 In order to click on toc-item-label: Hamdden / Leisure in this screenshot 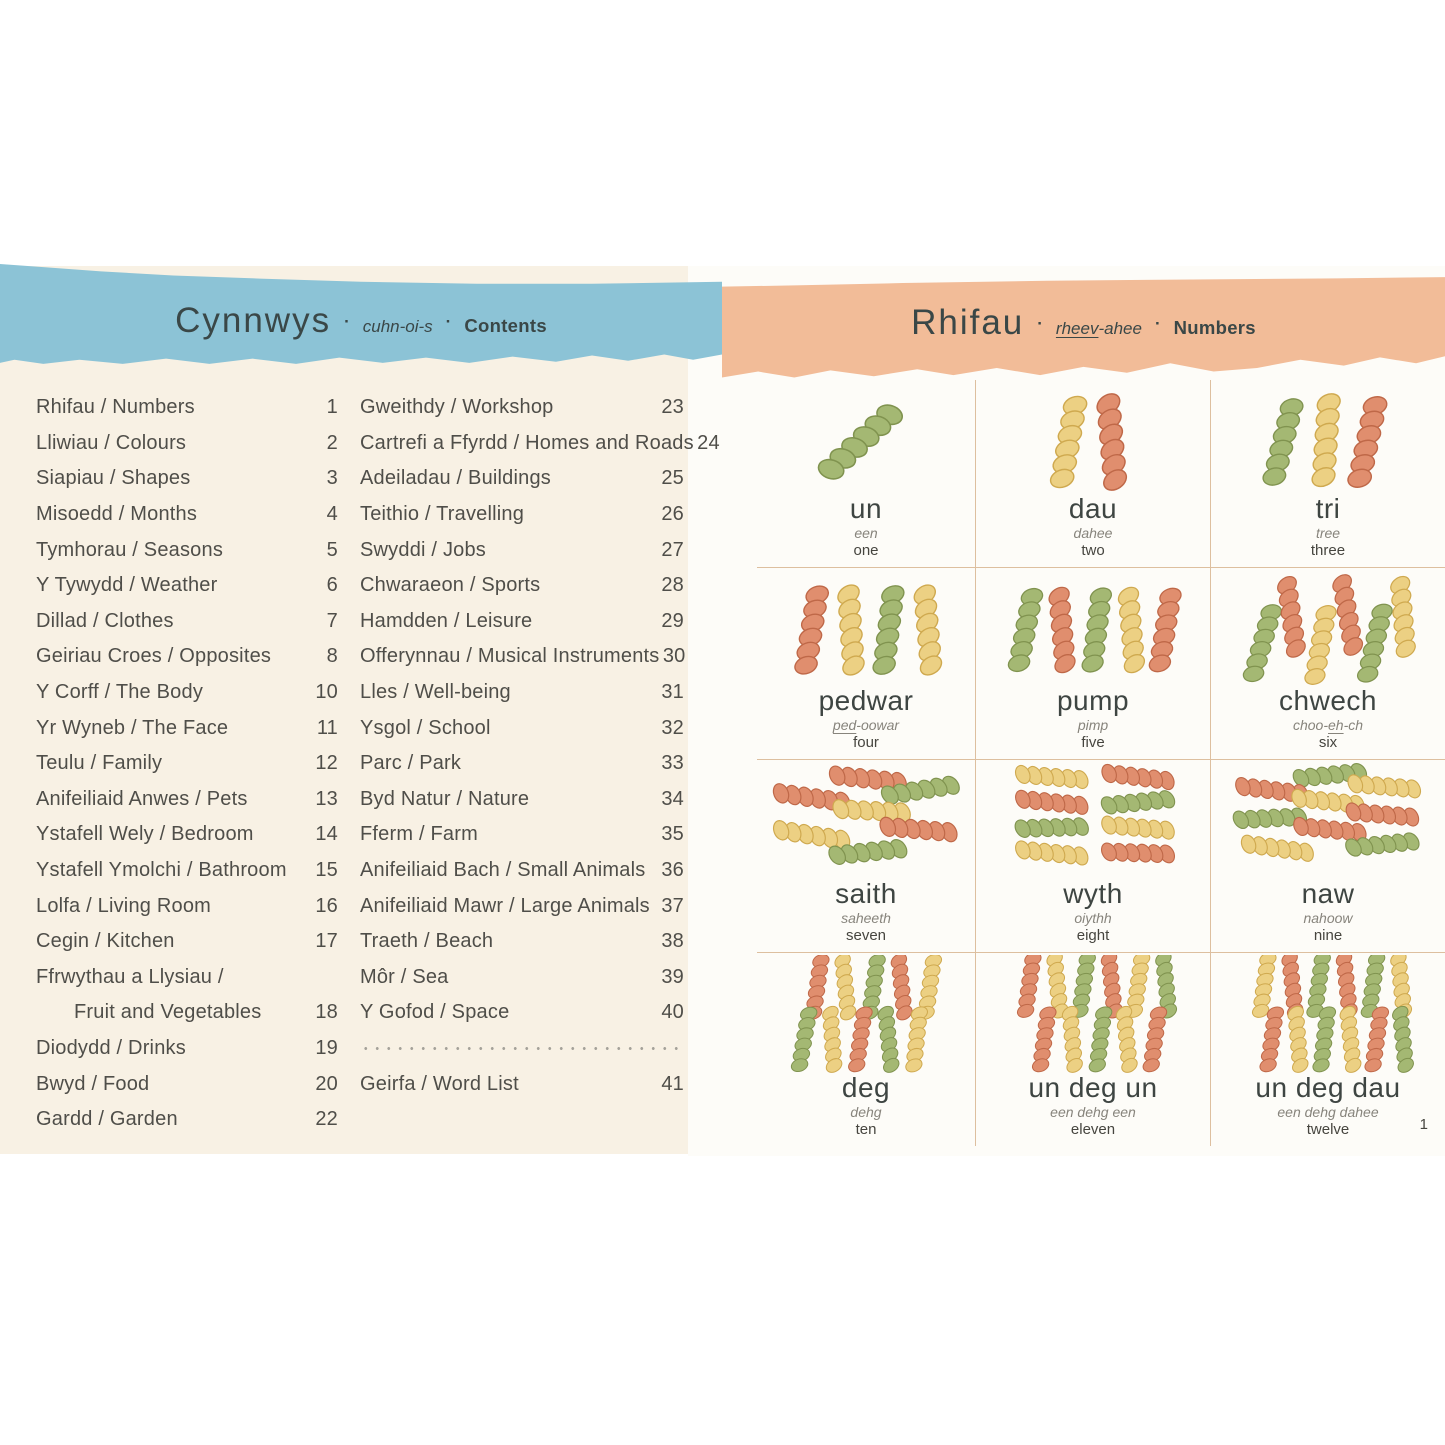, I will do `click(446, 620)`.